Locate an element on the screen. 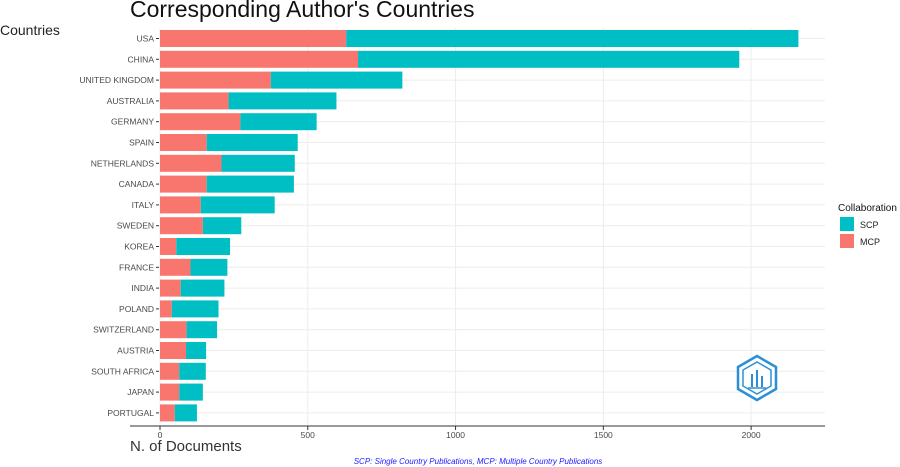  x-ticks: 0 500 1000 1500 2000 is located at coordinates (459, 433).